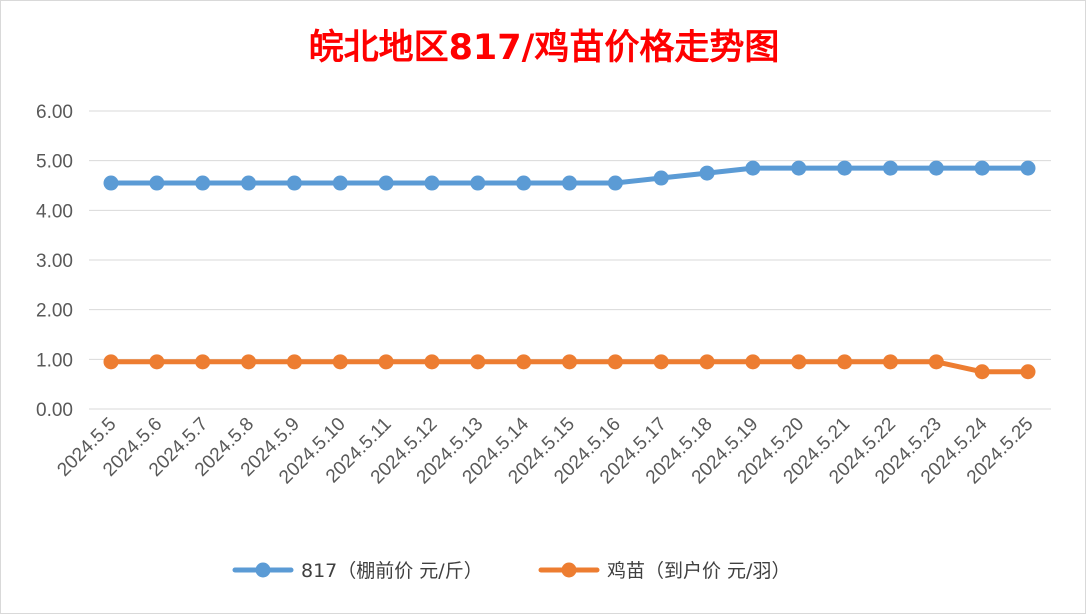 This screenshot has height=614, width=1086. What do you see at coordinates (392, 571) in the screenshot?
I see `legend-label: 817（棚前价 元/斤）` at bounding box center [392, 571].